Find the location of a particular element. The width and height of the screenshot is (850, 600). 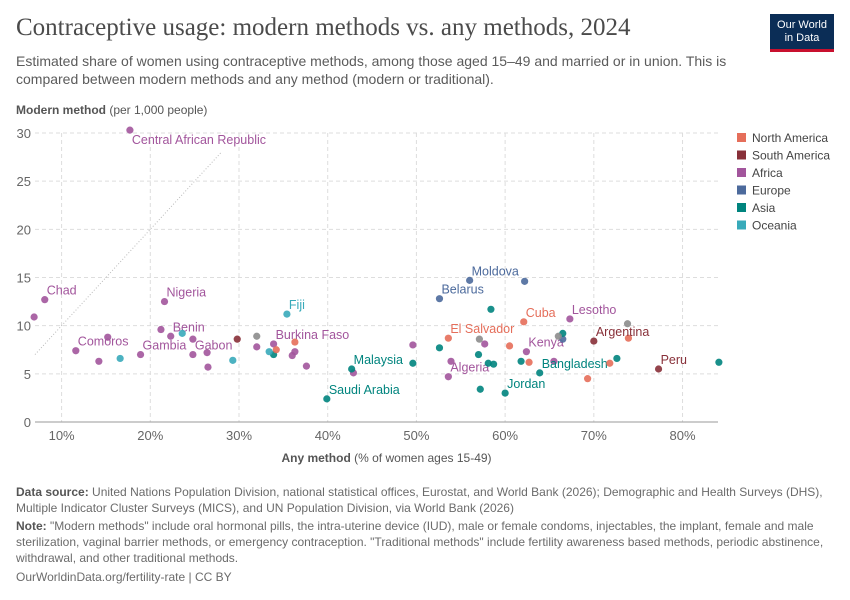

owid-logo: Our World in Data is located at coordinates (802, 33).